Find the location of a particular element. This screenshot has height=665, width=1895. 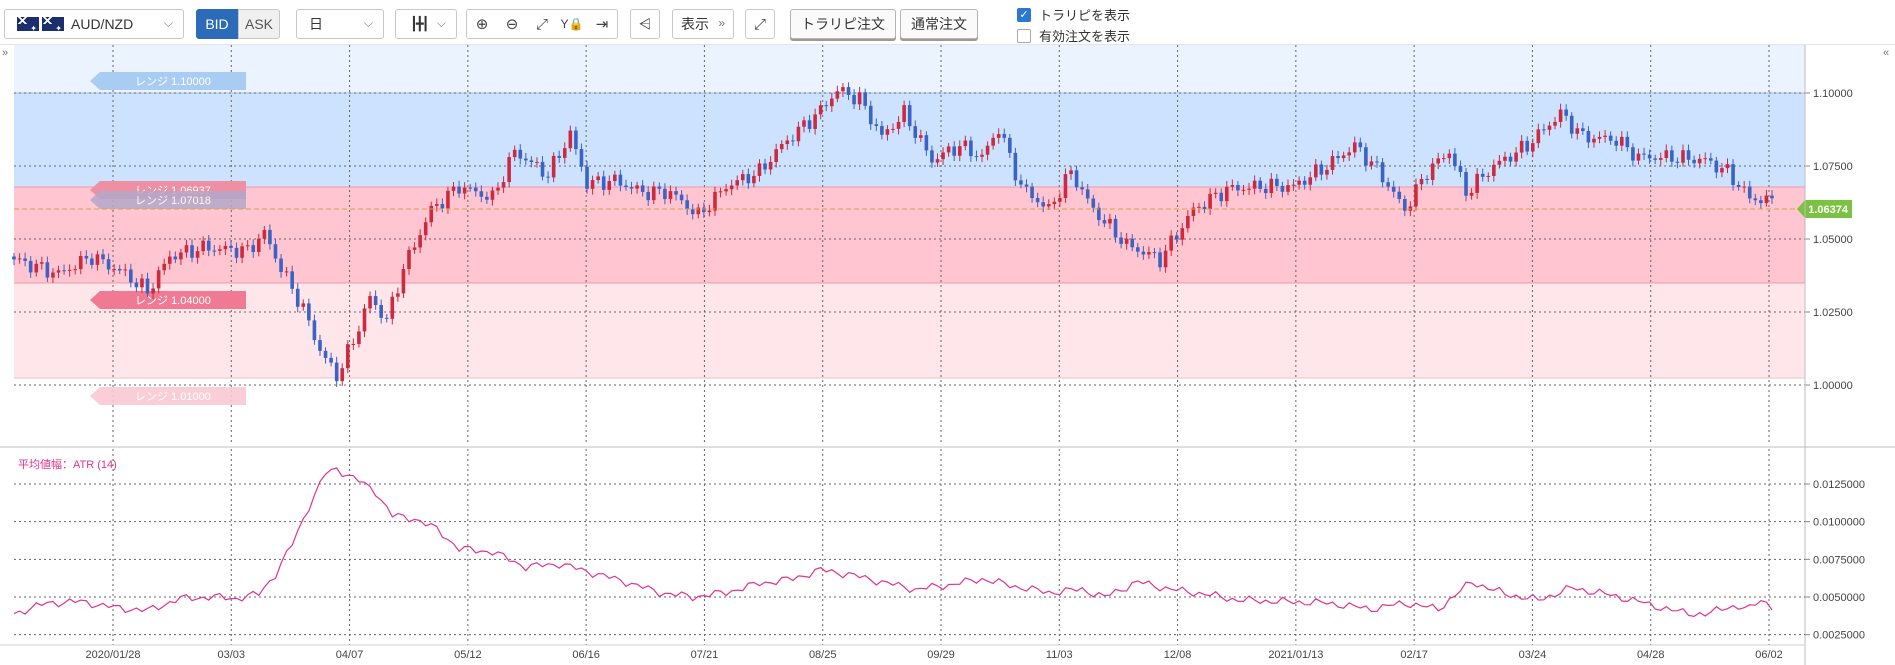

period-select: 日 ⌵ is located at coordinates (340, 24).